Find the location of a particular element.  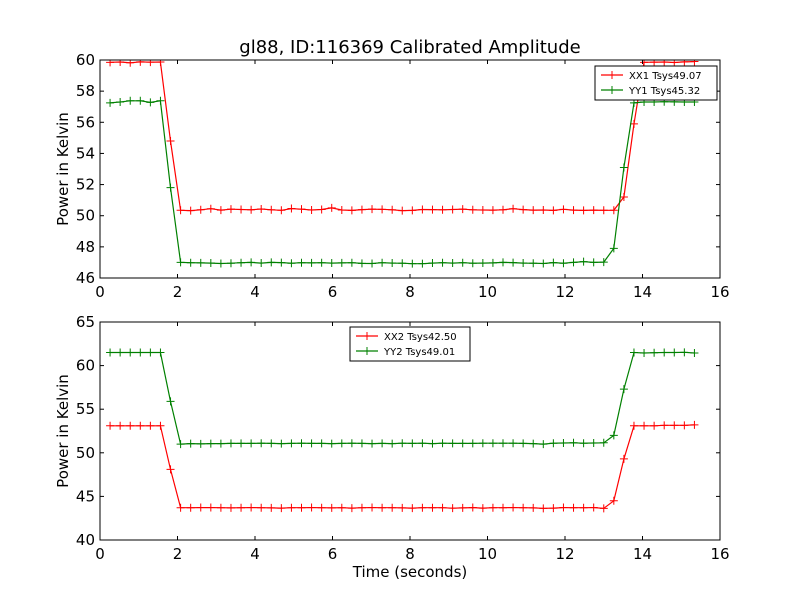

legend-marker is located at coordinates (612, 90).